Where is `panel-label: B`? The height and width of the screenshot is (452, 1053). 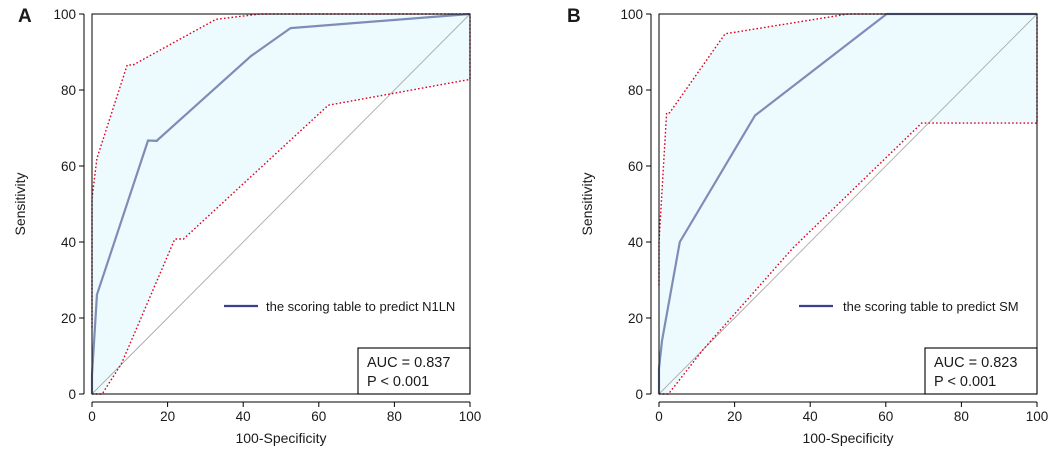
panel-label: B is located at coordinates (574, 16).